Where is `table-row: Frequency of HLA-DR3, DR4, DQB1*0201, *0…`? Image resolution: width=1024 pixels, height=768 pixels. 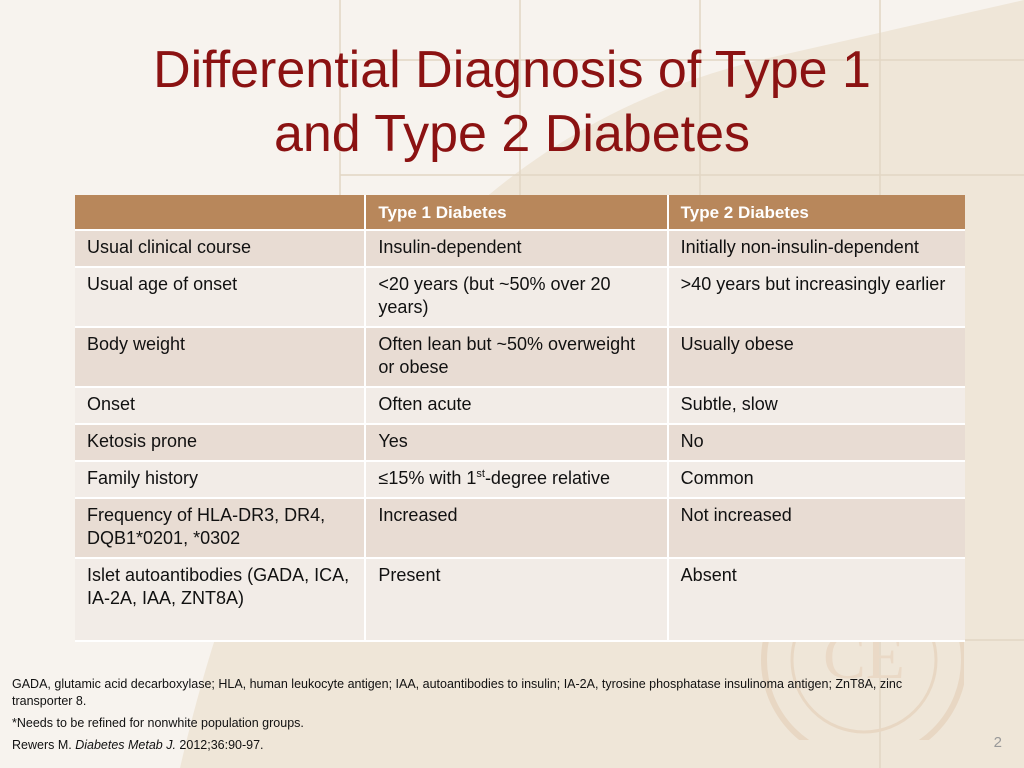
table-row: Frequency of HLA-DR3, DR4, DQB1*0201, *0… is located at coordinates (520, 529).